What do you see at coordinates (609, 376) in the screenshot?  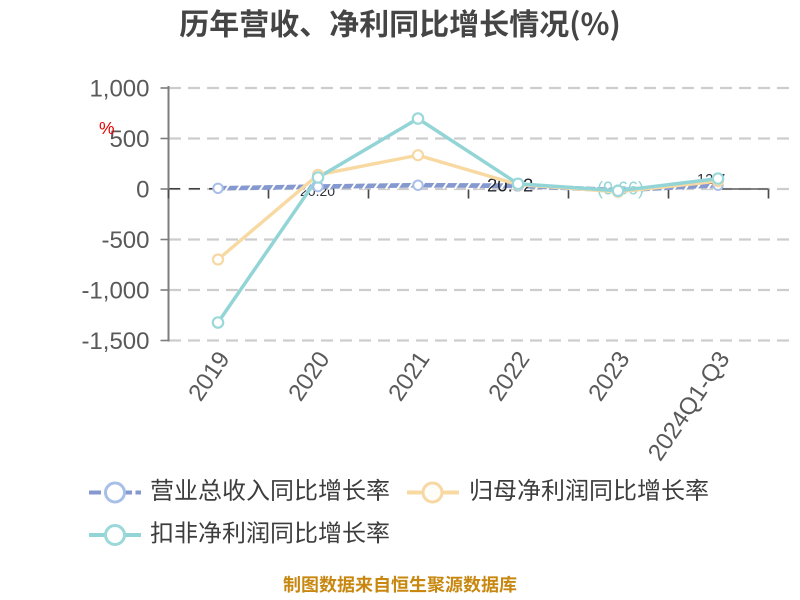 I see `svg-text: 2023` at bounding box center [609, 376].